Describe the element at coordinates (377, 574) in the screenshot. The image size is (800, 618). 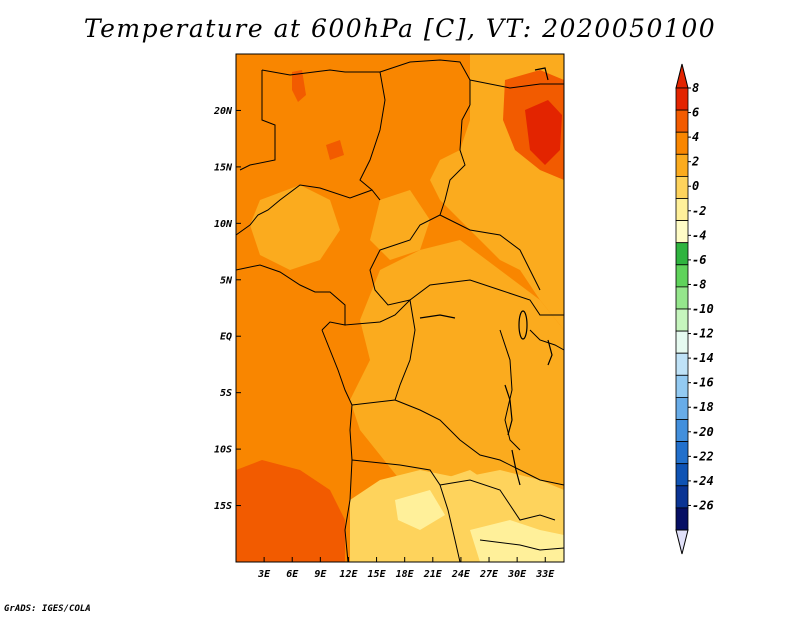
I see `lon-tick-label: 15E` at that location.